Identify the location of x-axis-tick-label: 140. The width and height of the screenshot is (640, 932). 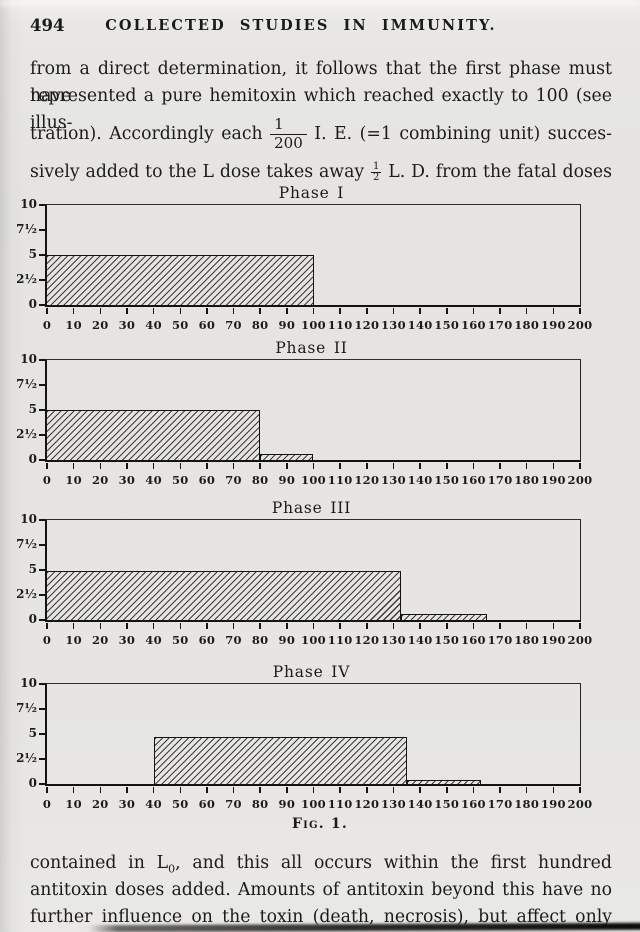
(420, 640).